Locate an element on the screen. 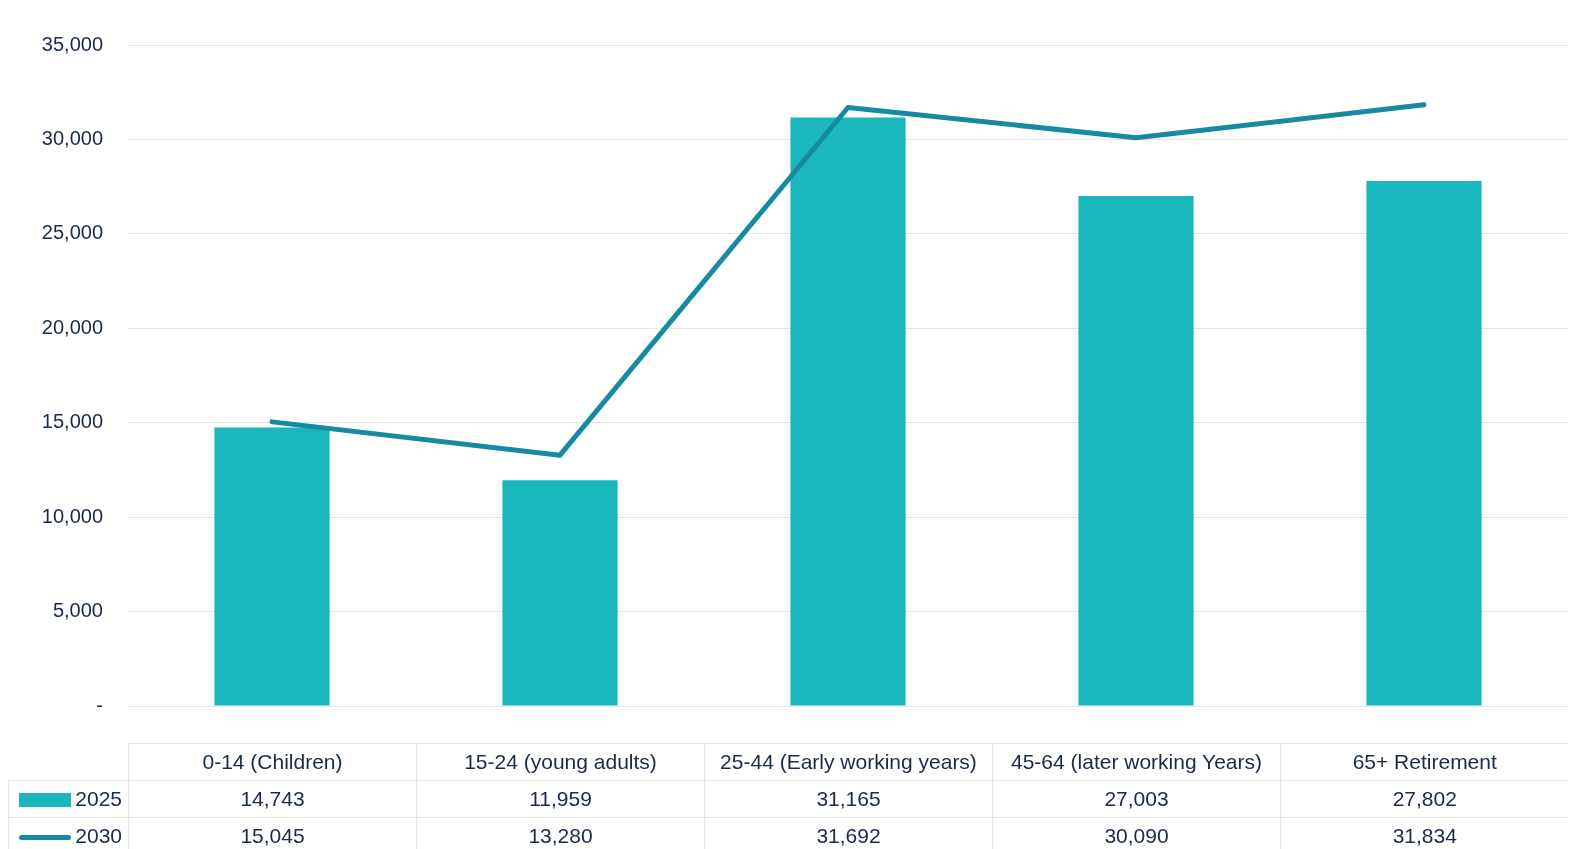 The width and height of the screenshot is (1577, 849). y-tick-label: 15,000 is located at coordinates (72, 421).